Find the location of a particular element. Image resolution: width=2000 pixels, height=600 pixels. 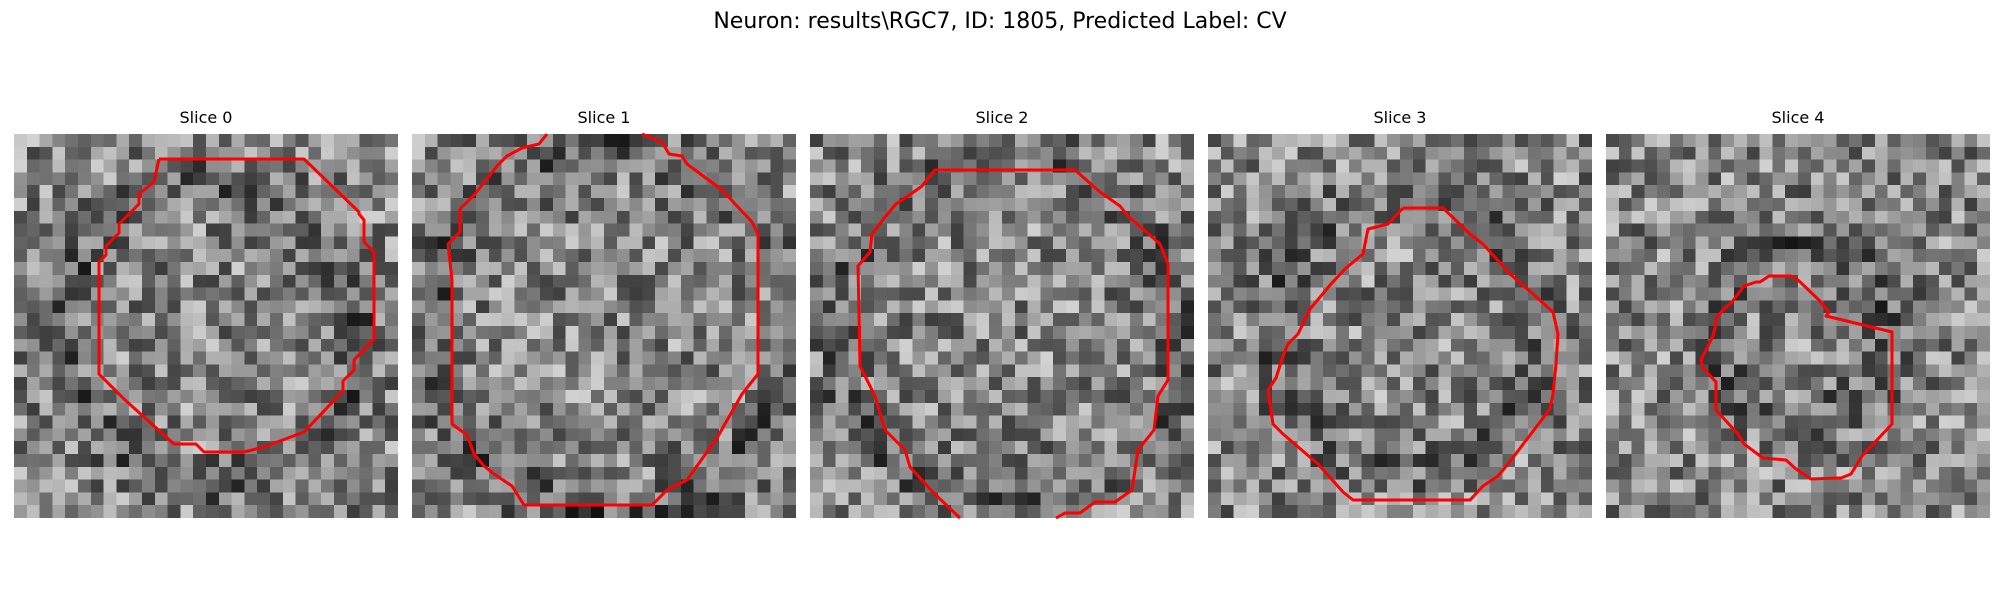

slice-title: Slice 0 is located at coordinates (206, 117).